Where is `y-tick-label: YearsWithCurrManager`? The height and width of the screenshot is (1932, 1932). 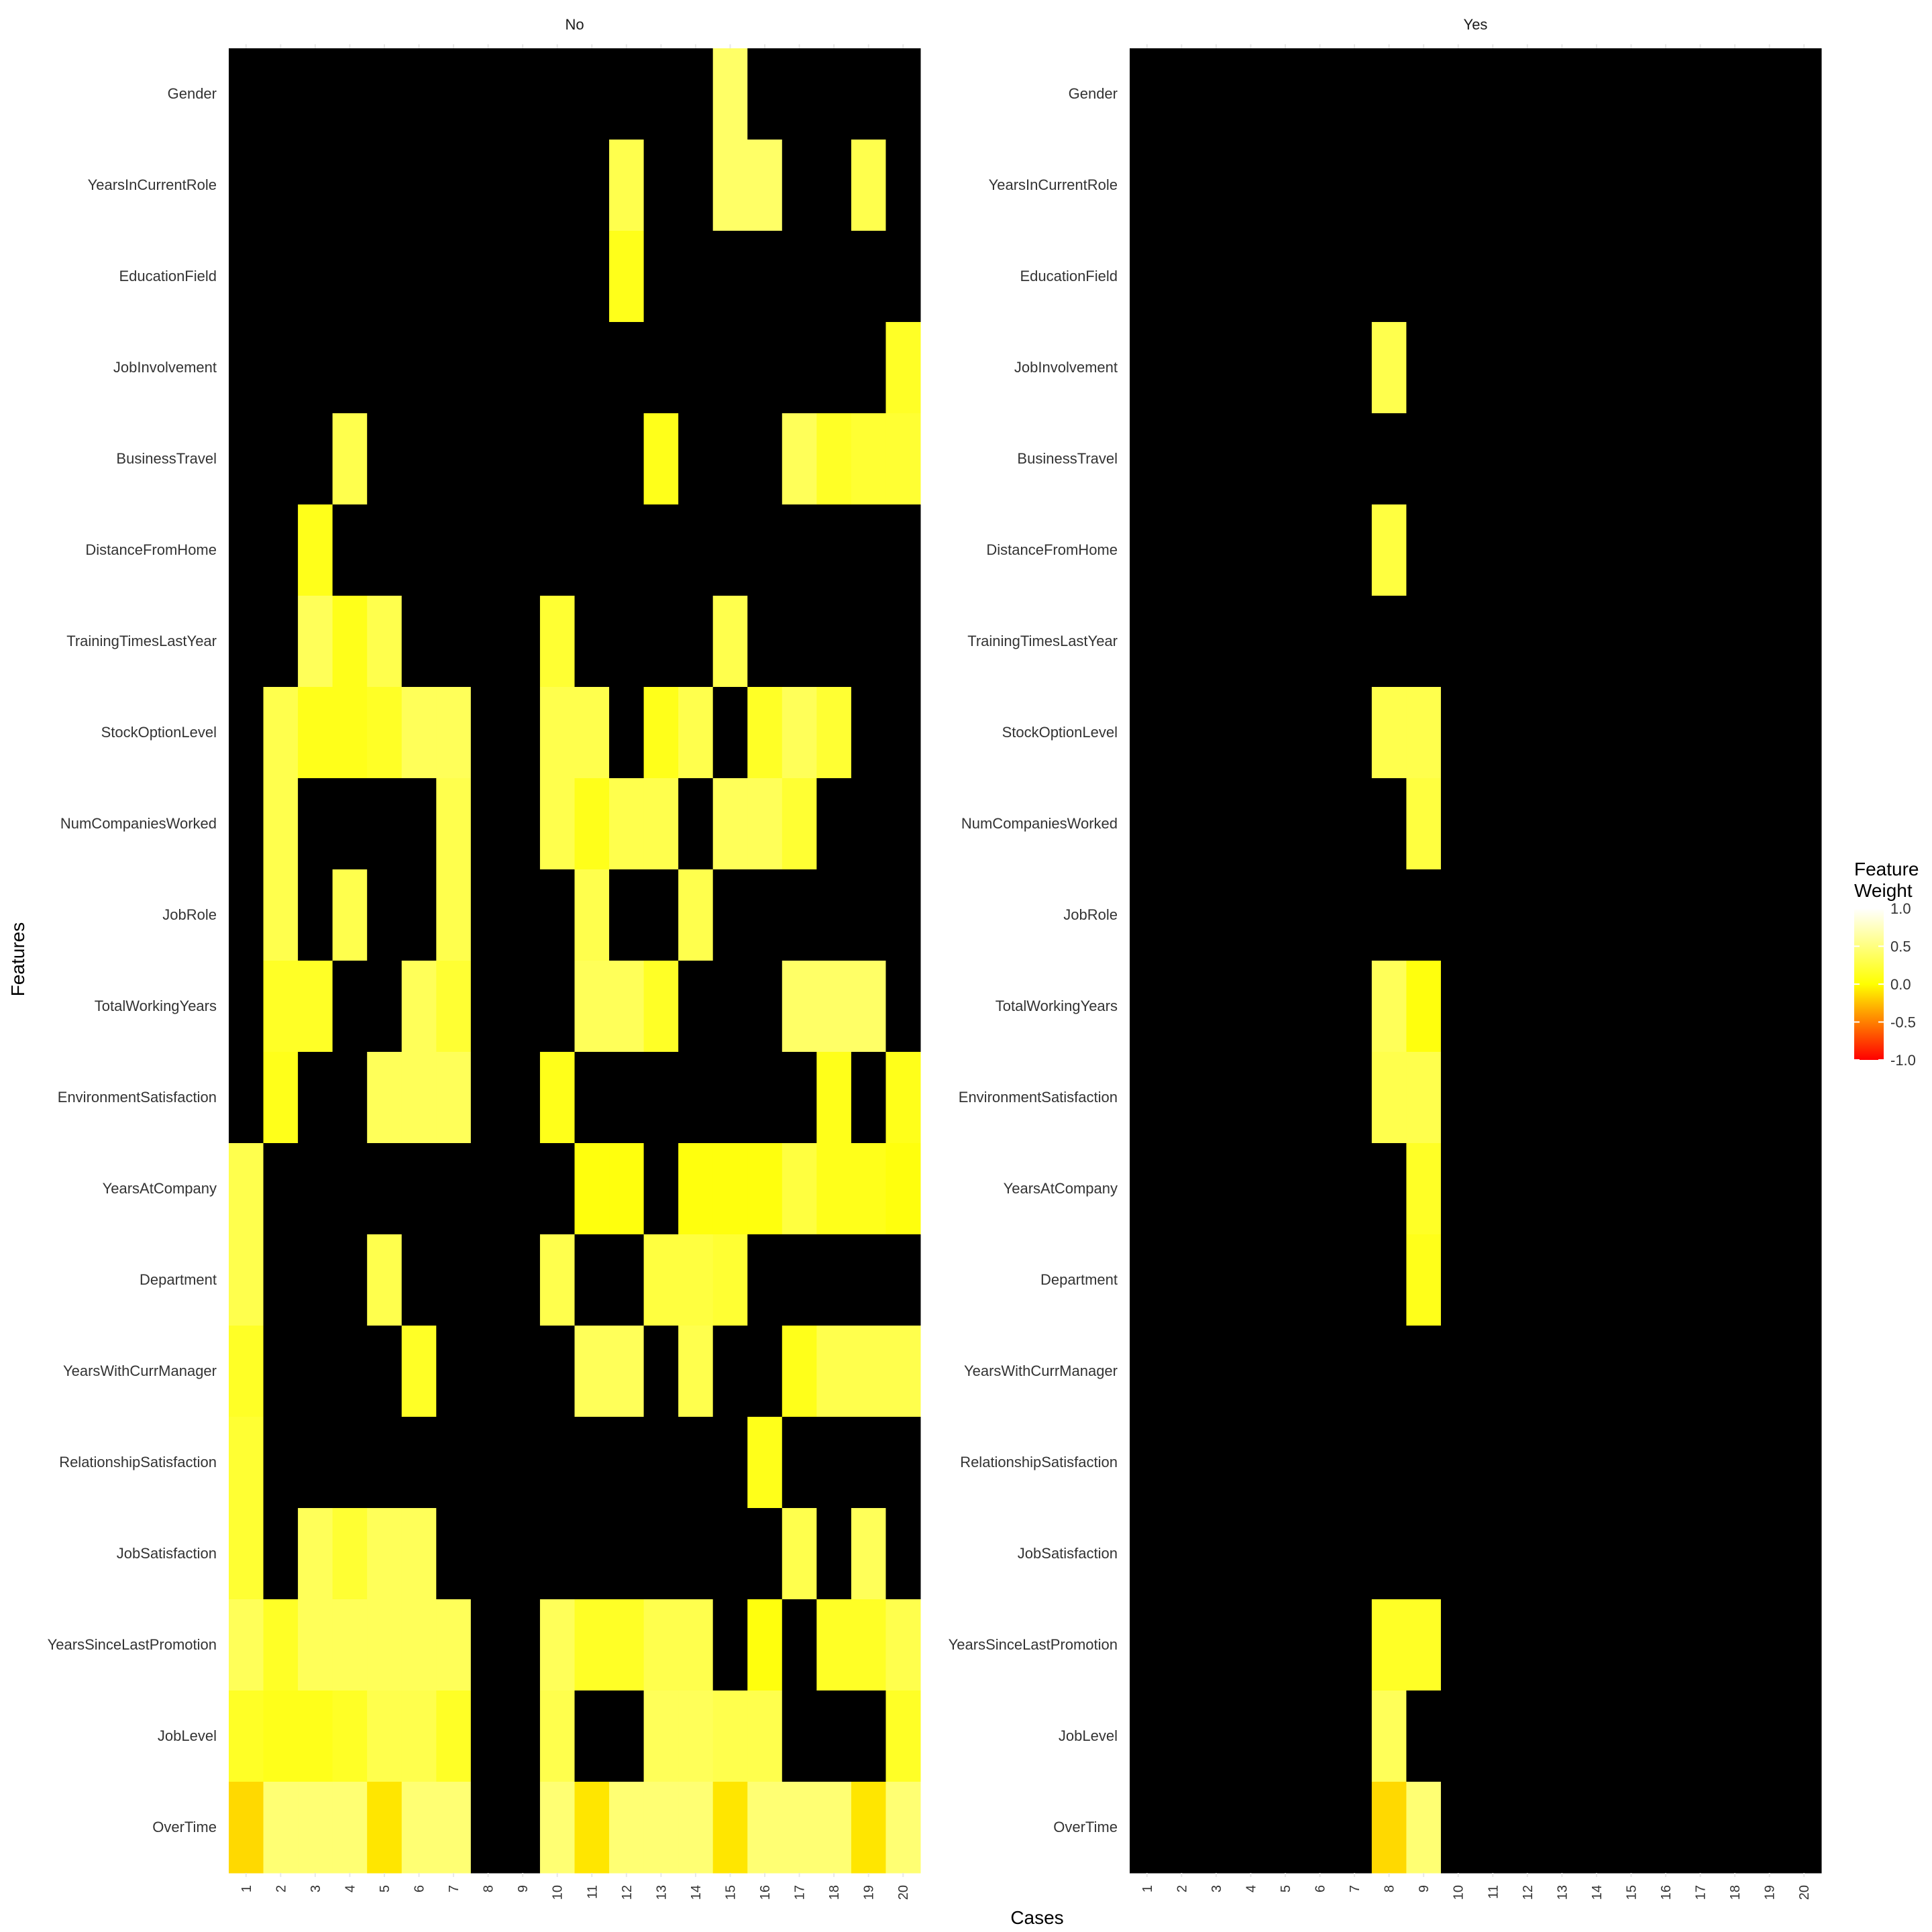 y-tick-label: YearsWithCurrManager is located at coordinates (1041, 1370).